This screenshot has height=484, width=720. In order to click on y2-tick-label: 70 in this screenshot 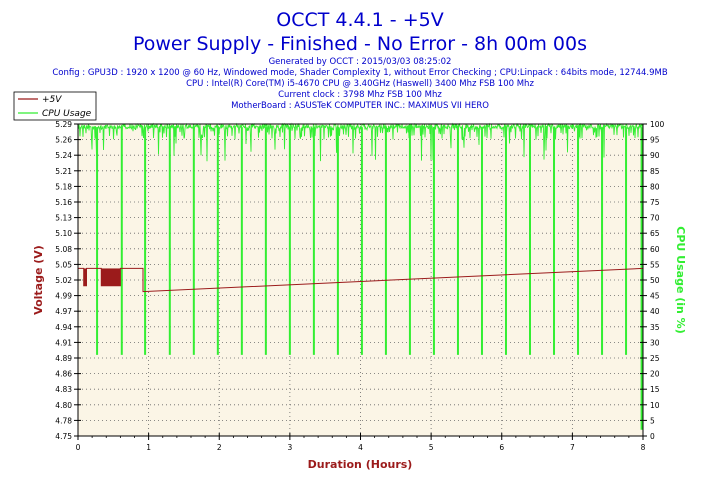, I will do `click(655, 218)`.